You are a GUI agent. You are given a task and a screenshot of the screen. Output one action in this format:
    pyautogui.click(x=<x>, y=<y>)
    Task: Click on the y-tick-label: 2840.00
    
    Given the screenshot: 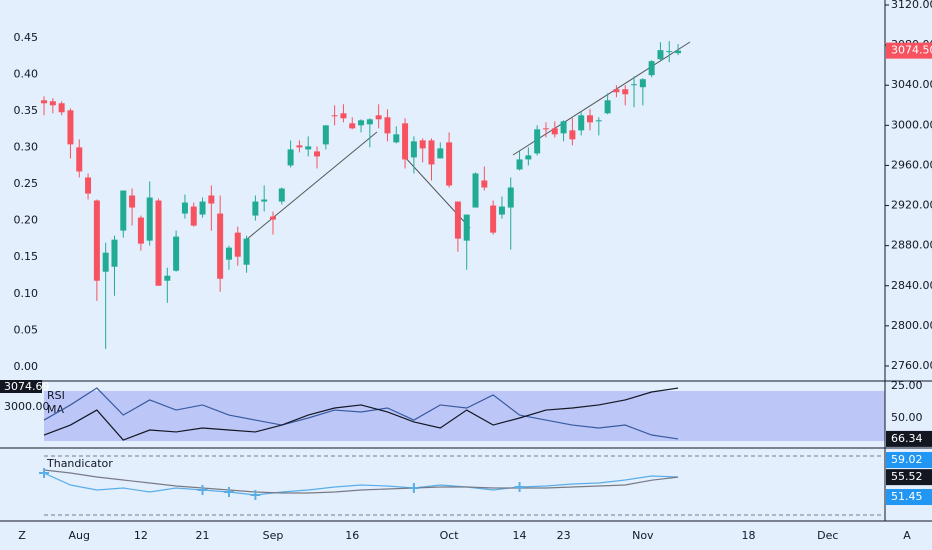 What is the action you would take?
    pyautogui.click(x=911, y=285)
    